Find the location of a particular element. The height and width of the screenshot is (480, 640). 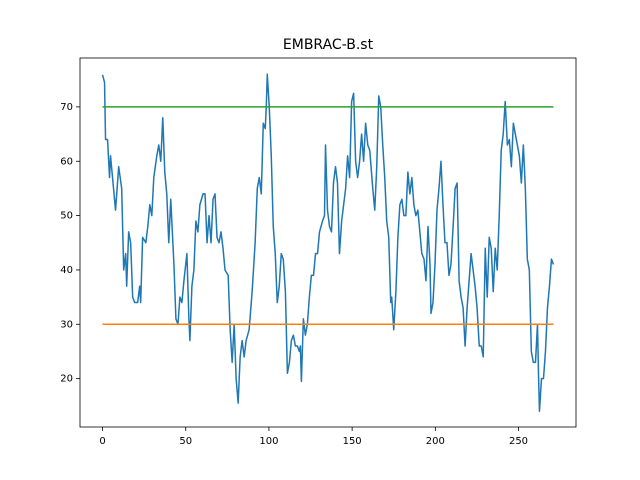

y-tick-label: 40 is located at coordinates (66, 270).